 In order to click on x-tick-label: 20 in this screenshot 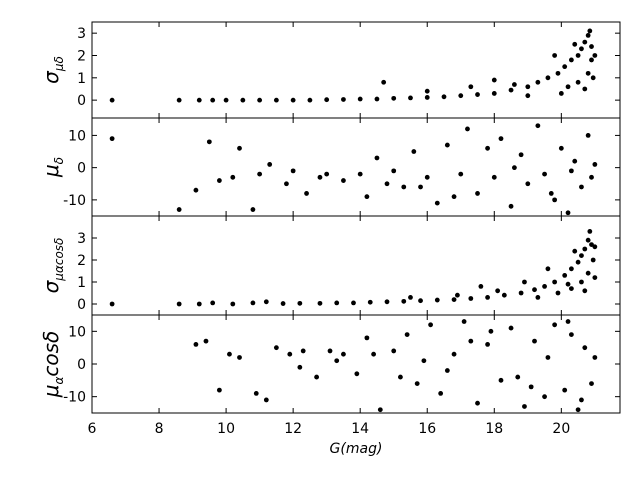, I will do `click(561, 429)`.